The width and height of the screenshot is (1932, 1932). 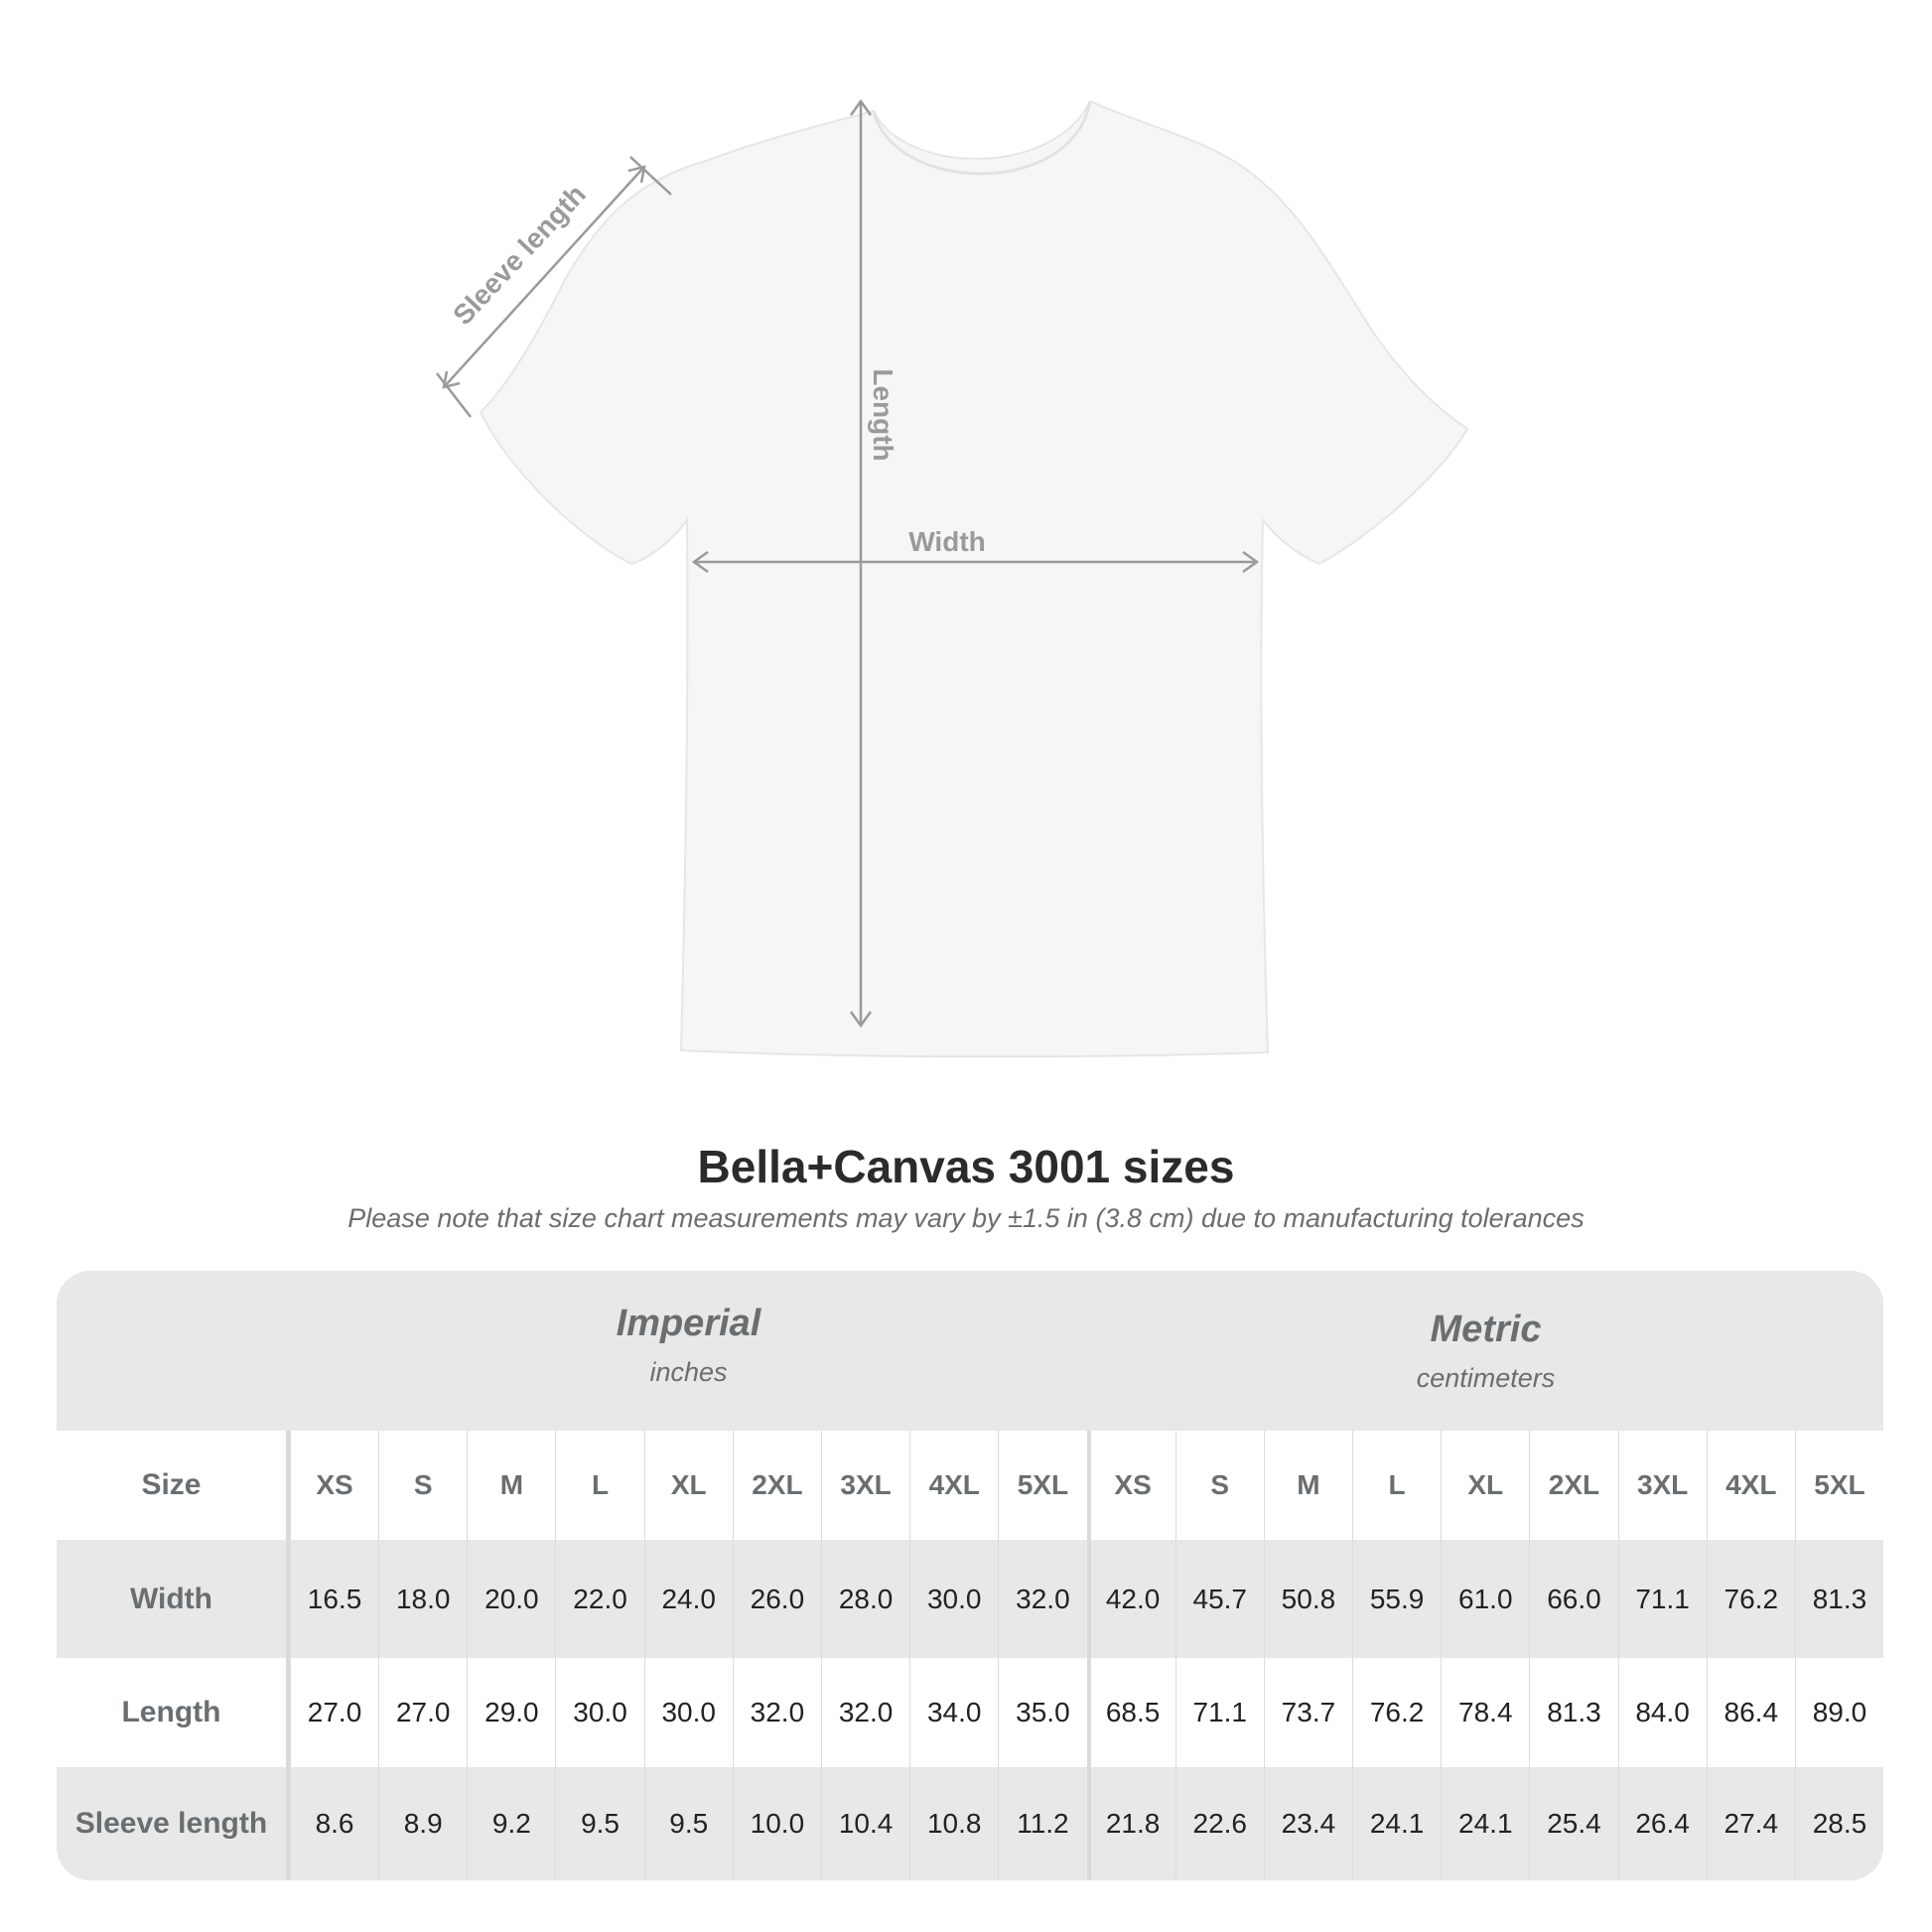 I want to click on metric-size-header: XS, so click(x=1130, y=1486).